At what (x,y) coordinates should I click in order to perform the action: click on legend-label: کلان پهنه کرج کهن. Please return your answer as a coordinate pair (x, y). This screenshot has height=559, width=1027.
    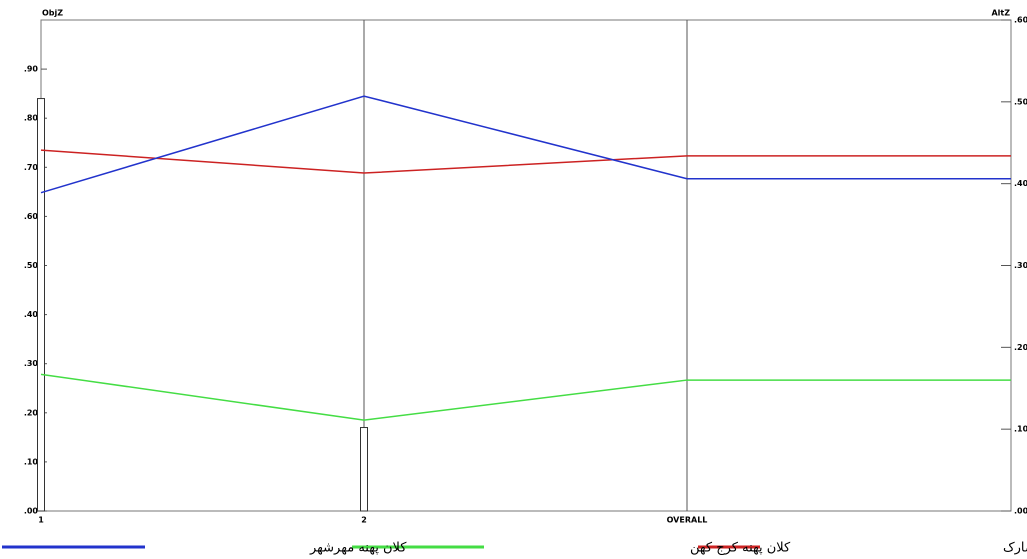
    Looking at the image, I should click on (740, 548).